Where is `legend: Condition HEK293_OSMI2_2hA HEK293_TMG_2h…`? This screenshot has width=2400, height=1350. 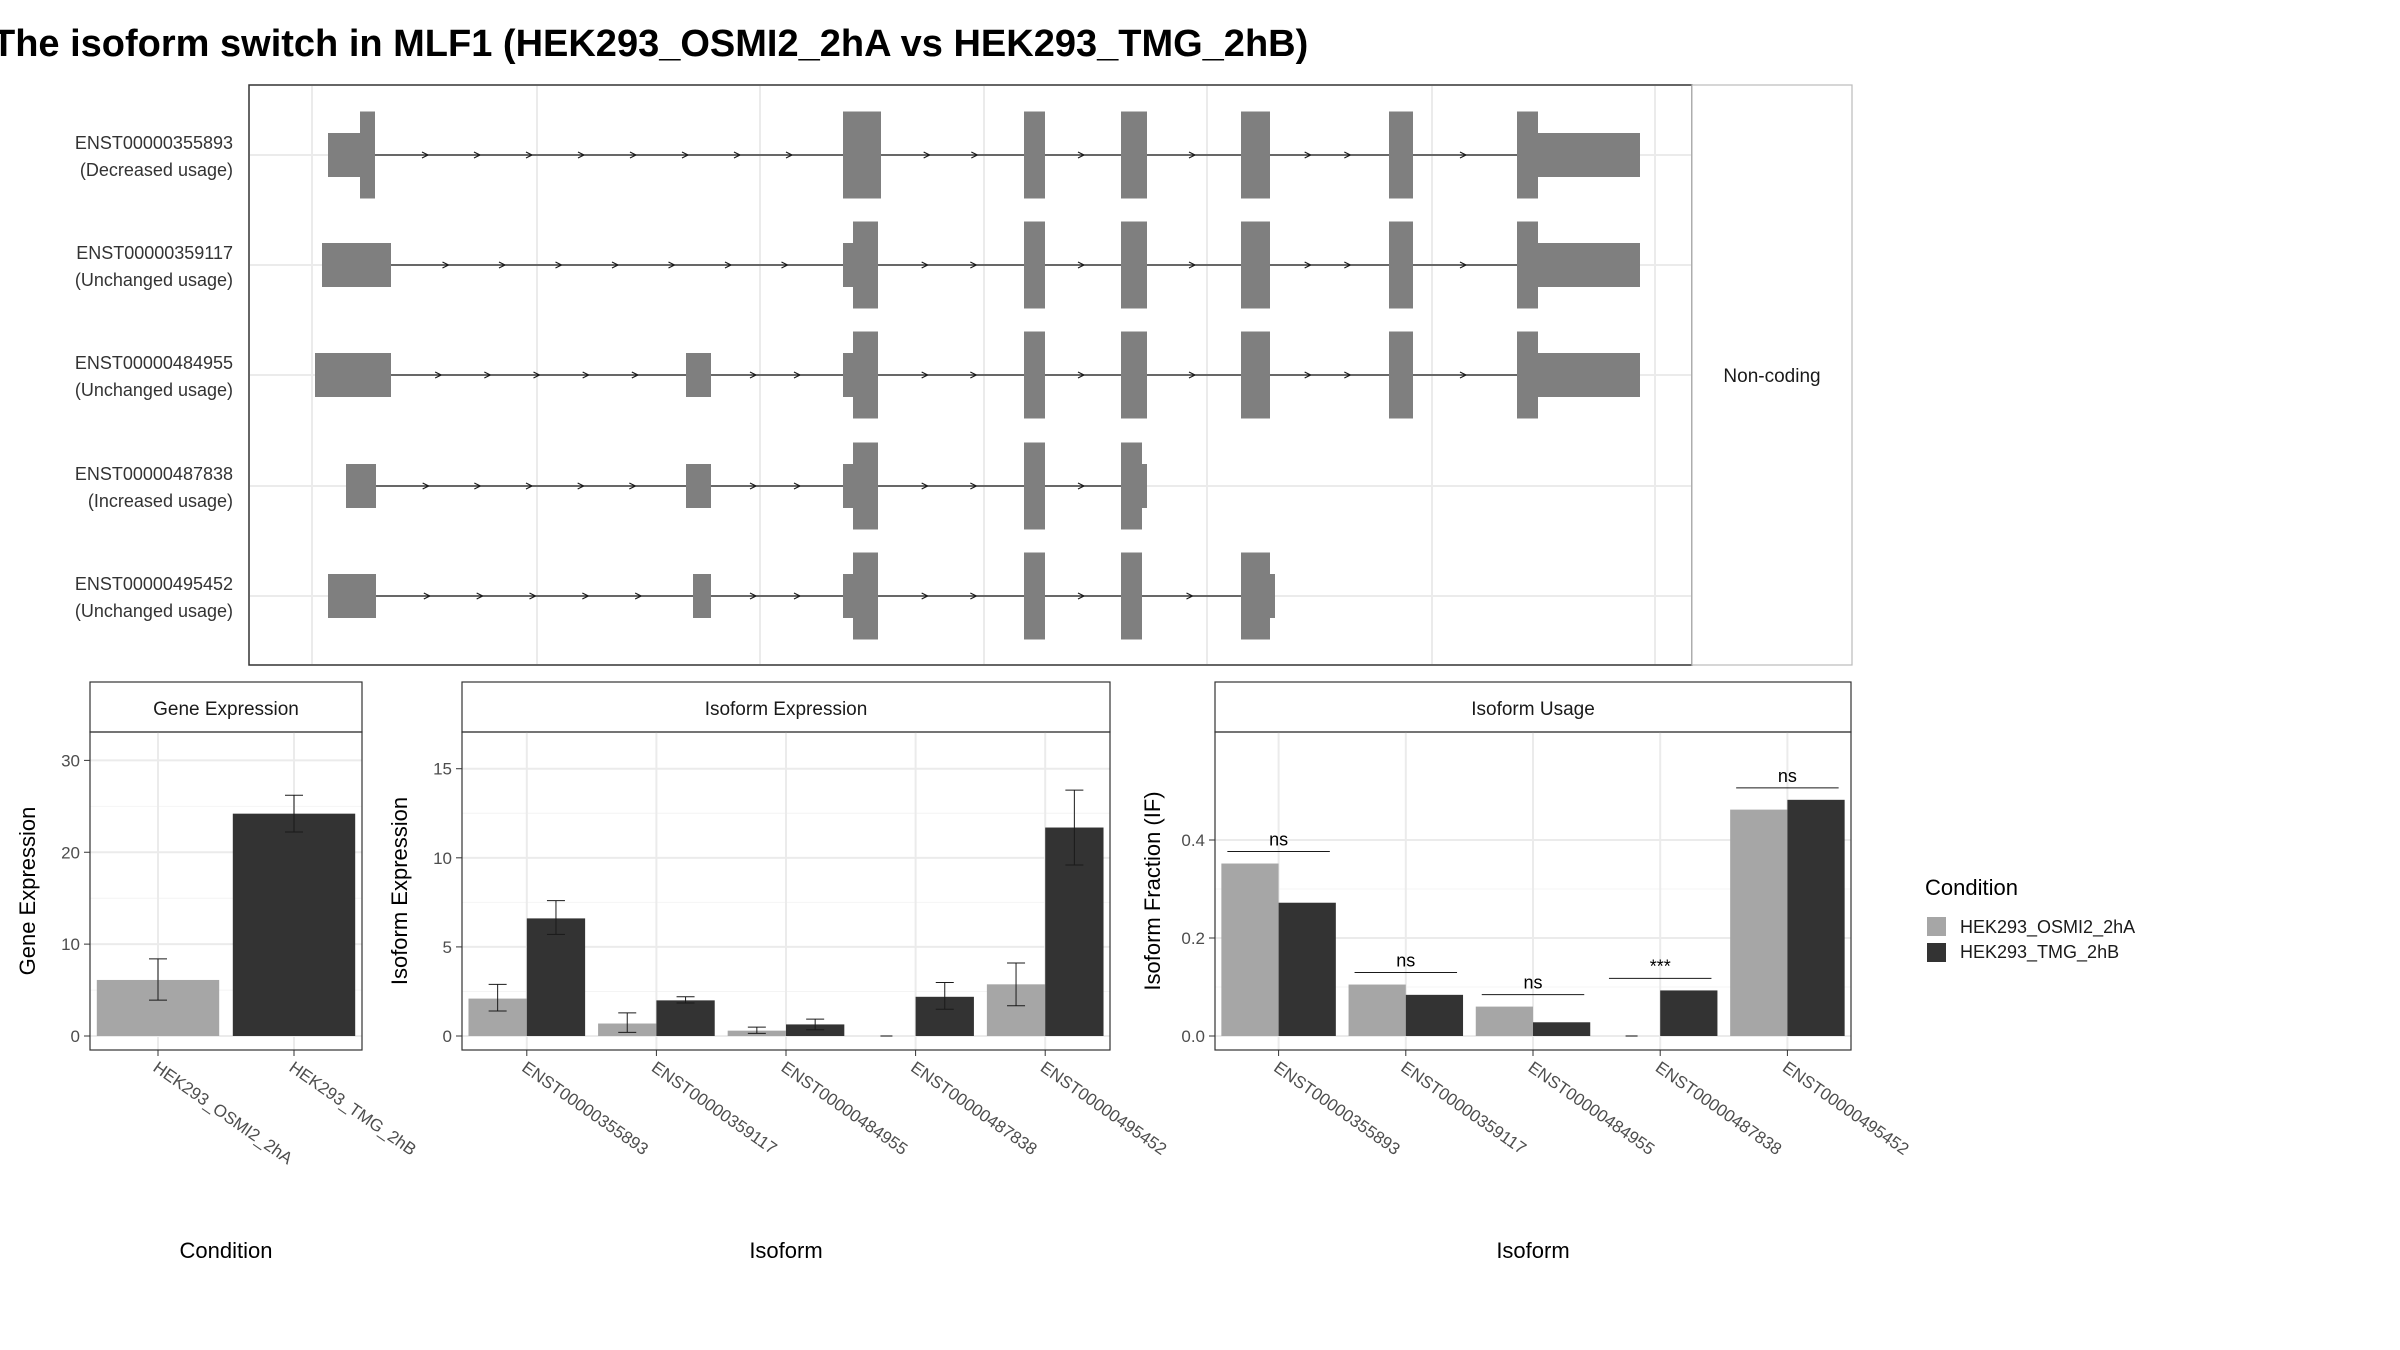
legend: Condition HEK293_OSMI2_2hA HEK293_TMG_2h… is located at coordinates (2030, 919).